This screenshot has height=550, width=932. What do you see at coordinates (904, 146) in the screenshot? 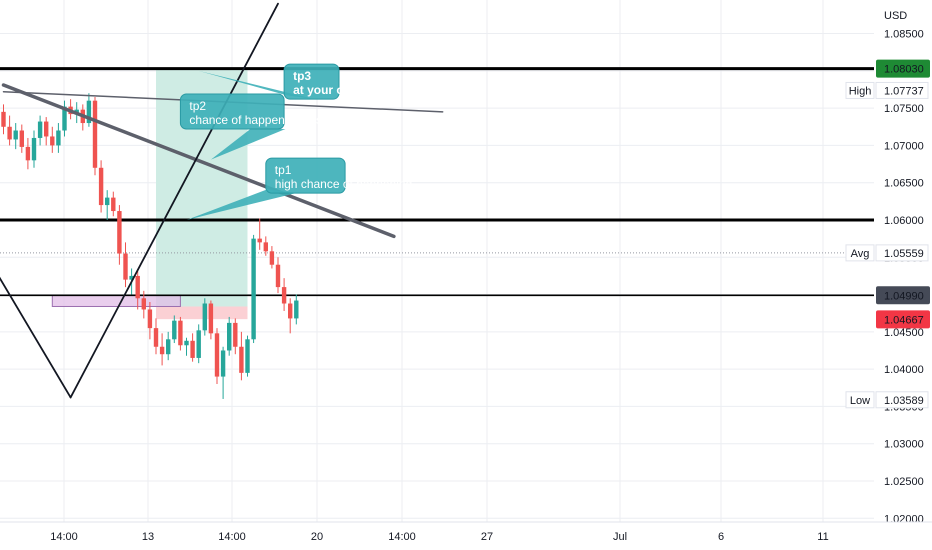
I see `y-tick-label: 1.07000` at bounding box center [904, 146].